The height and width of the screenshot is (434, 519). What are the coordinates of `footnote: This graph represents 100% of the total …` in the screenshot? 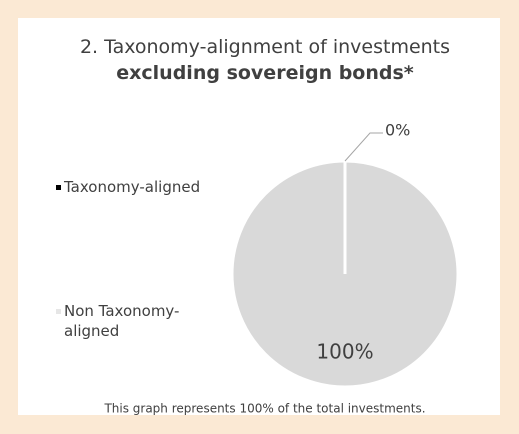 It's located at (264, 409).